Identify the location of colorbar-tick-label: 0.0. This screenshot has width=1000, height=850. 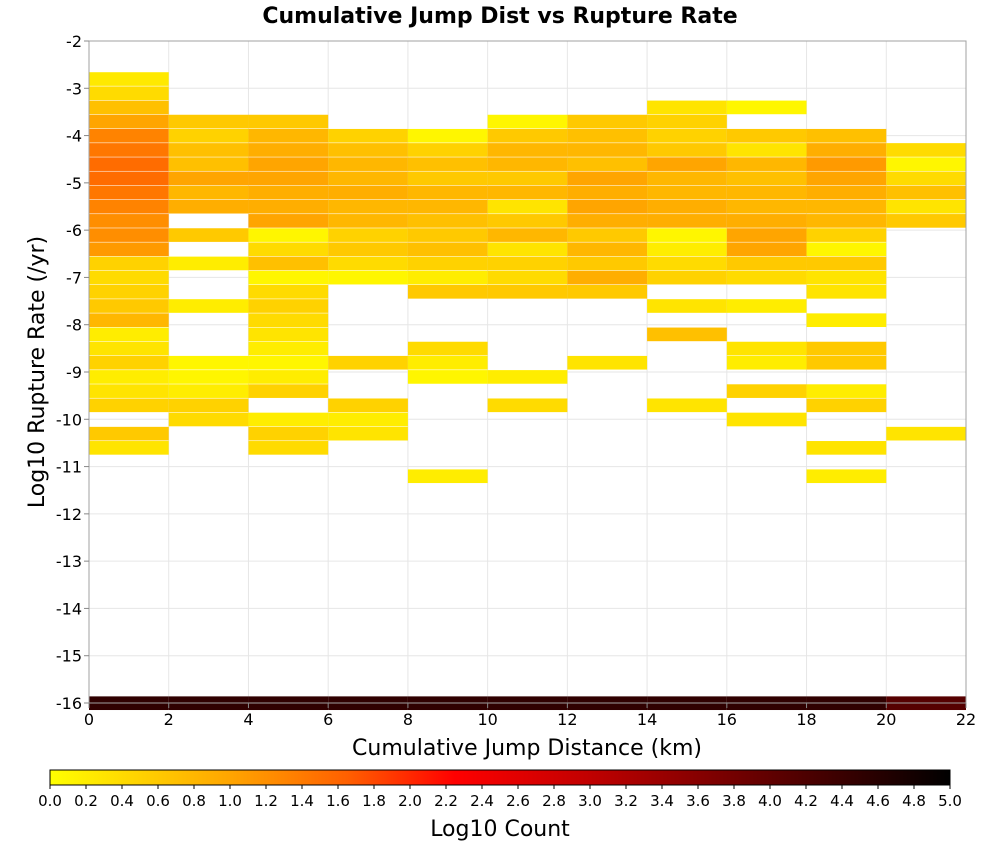
(50, 801).